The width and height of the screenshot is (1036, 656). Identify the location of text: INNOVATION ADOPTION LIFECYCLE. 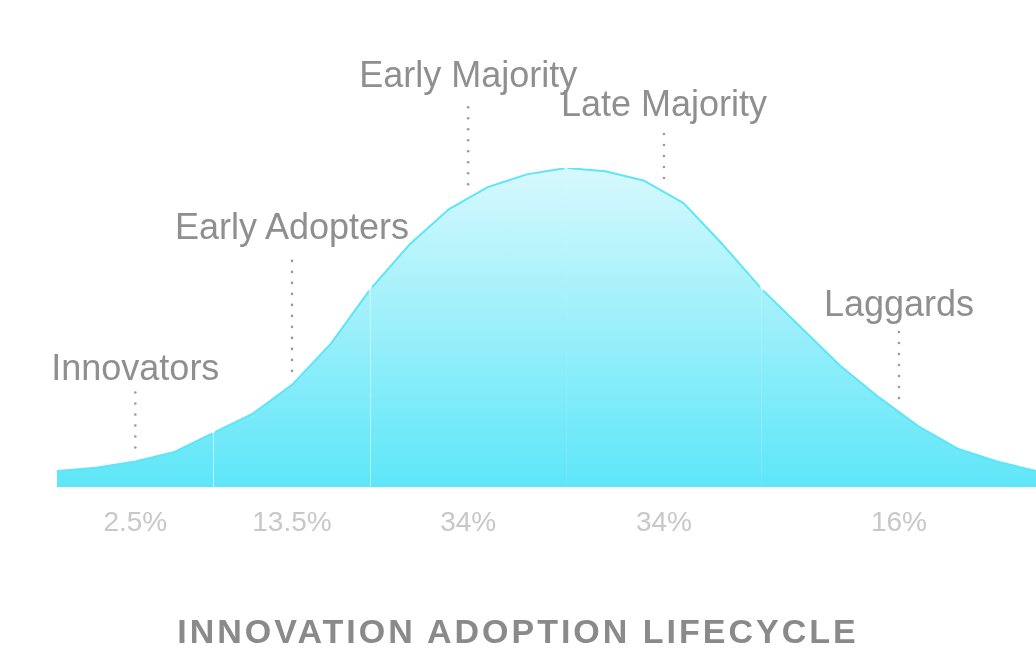
(518, 631).